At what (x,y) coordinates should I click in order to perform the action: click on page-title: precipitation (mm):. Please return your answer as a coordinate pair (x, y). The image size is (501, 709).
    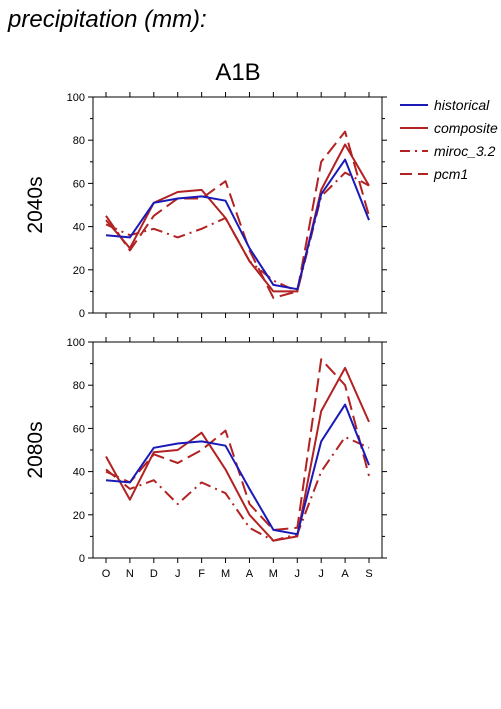
    Looking at the image, I should click on (107, 19).